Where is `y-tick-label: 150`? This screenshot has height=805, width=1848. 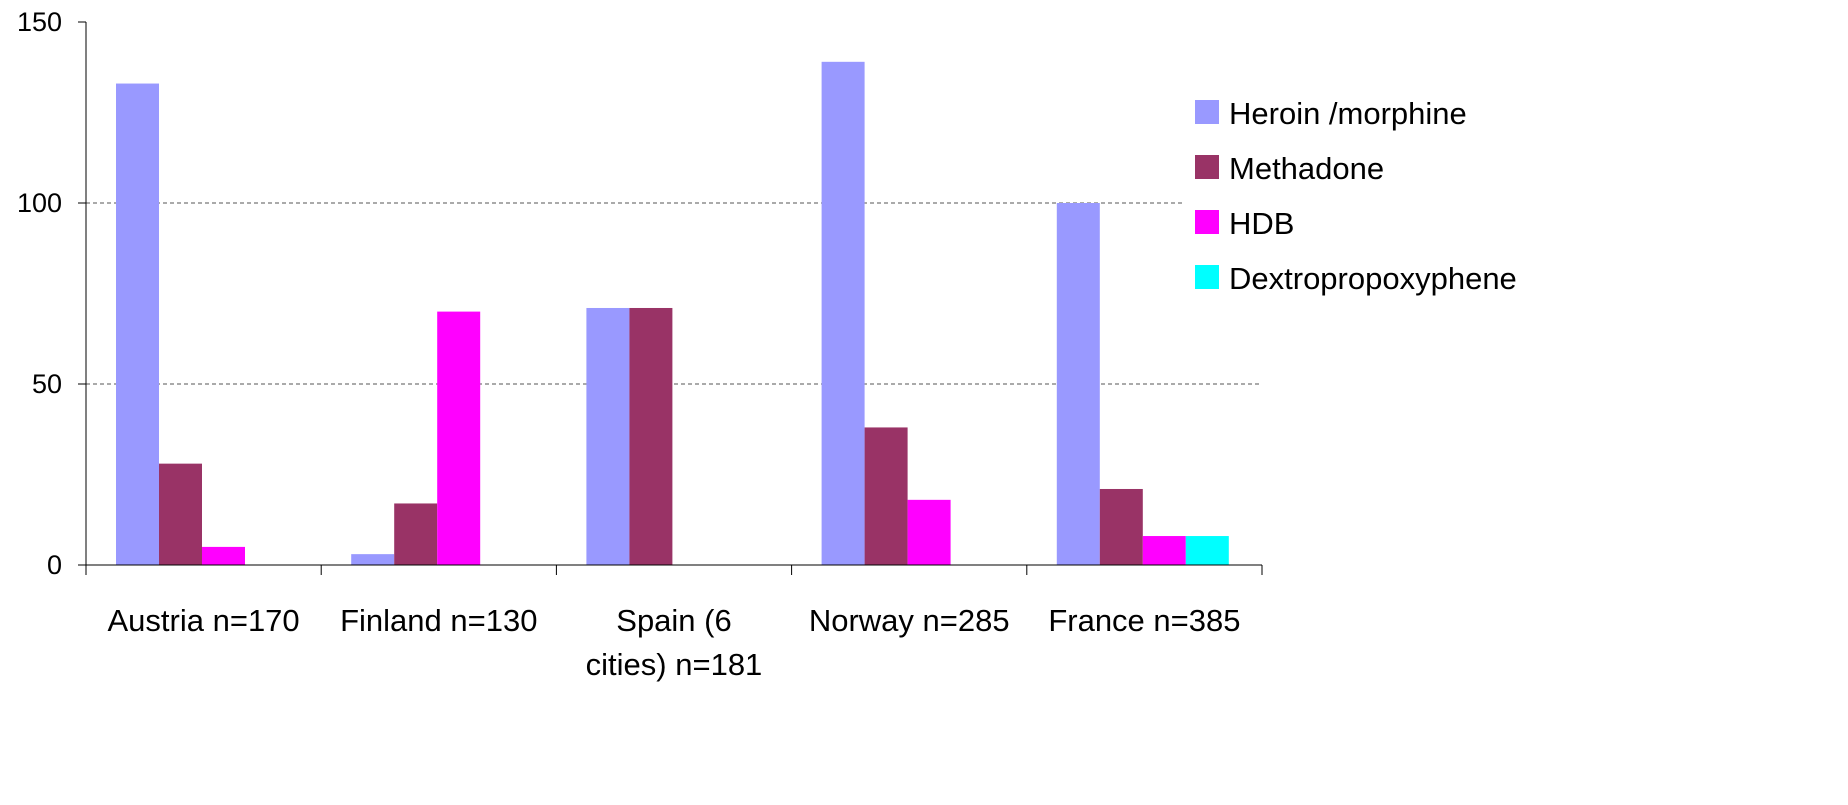
y-tick-label: 150 is located at coordinates (39, 22).